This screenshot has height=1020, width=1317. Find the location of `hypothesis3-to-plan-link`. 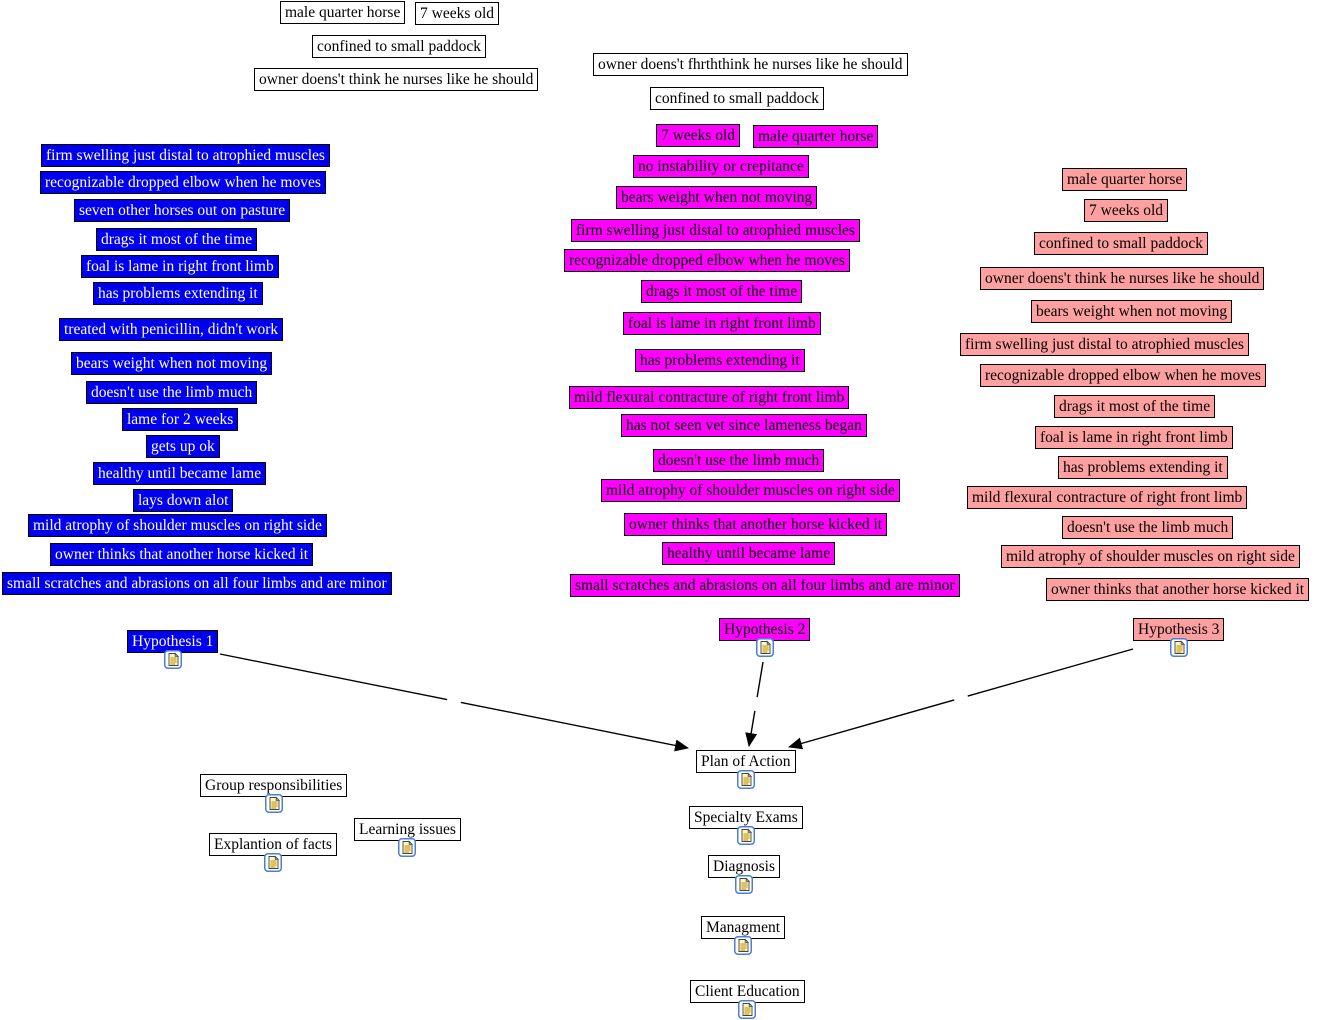

hypothesis3-to-plan-link is located at coordinates (1050, 672).